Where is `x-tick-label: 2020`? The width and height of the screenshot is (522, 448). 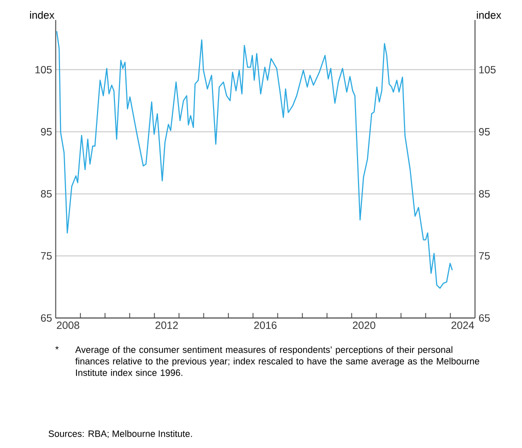
x-tick-label: 2020 is located at coordinates (364, 325).